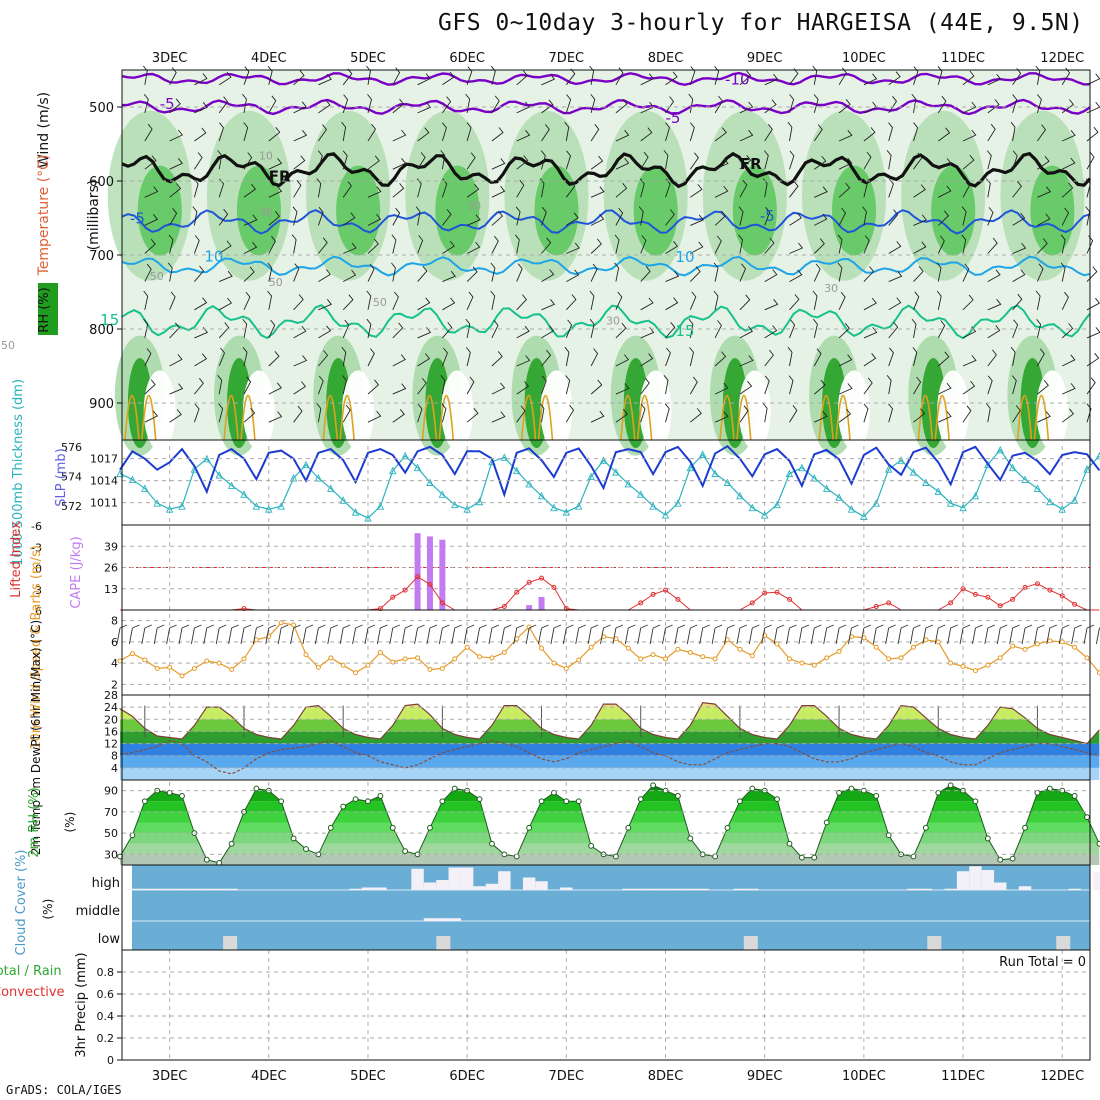 This screenshot has width=1100, height=1100. What do you see at coordinates (609, 723) in the screenshot?
I see `temp-series` at bounding box center [609, 723].